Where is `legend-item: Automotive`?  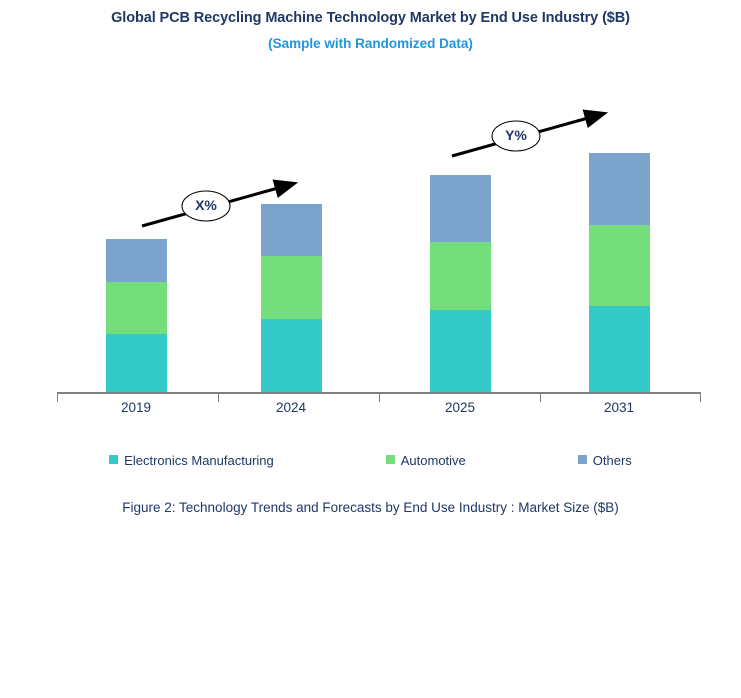
legend-item: Automotive is located at coordinates (425, 460).